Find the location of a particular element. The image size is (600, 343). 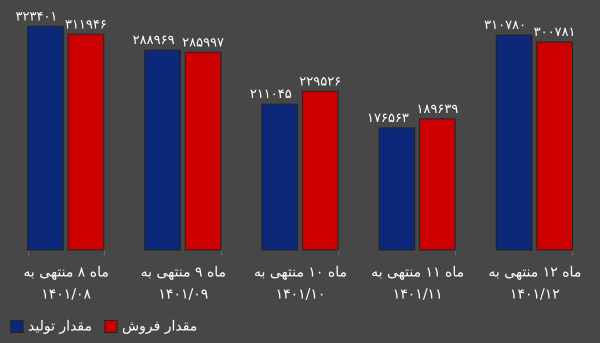

data-label: ۱۷۶۵۶۳ is located at coordinates (388, 118).